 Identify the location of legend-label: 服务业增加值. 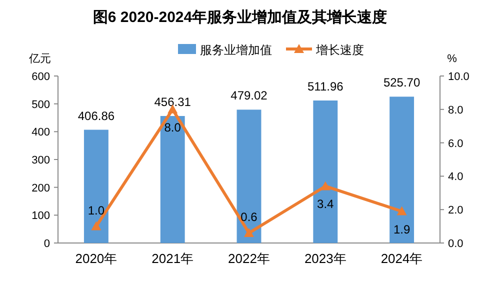
(236, 50).